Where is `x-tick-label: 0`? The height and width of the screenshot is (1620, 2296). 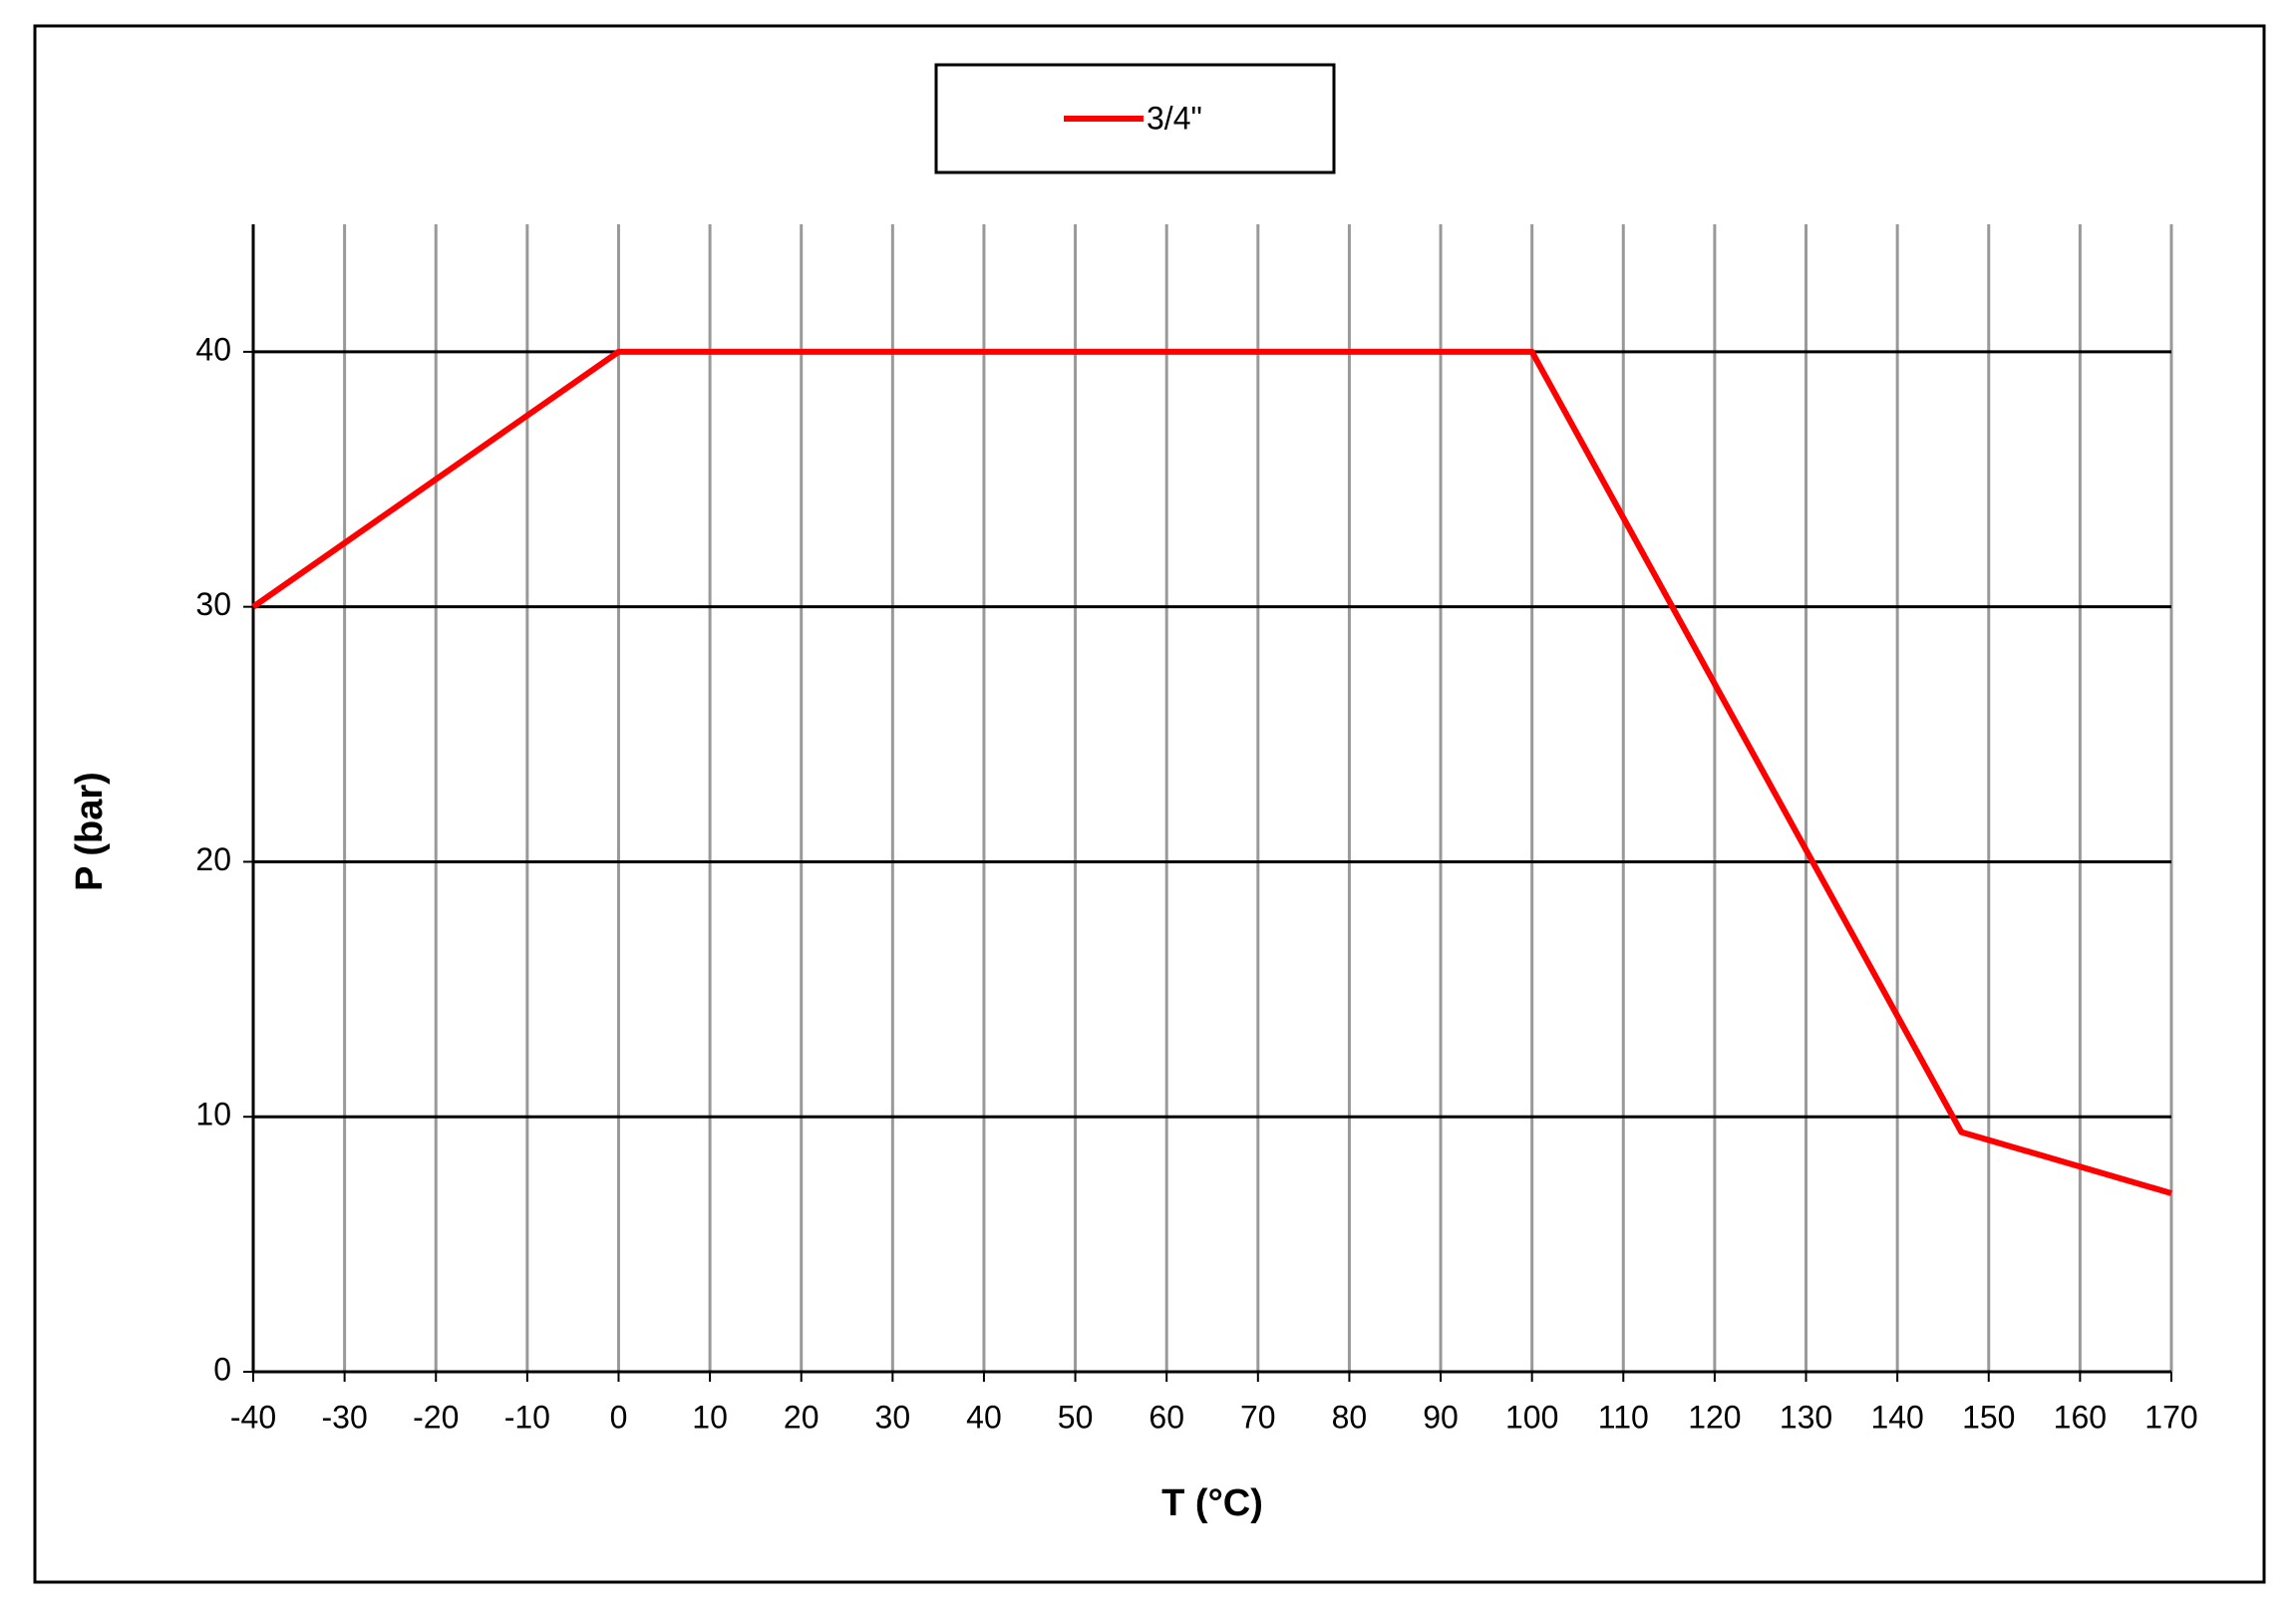
x-tick-label: 0 is located at coordinates (619, 1417).